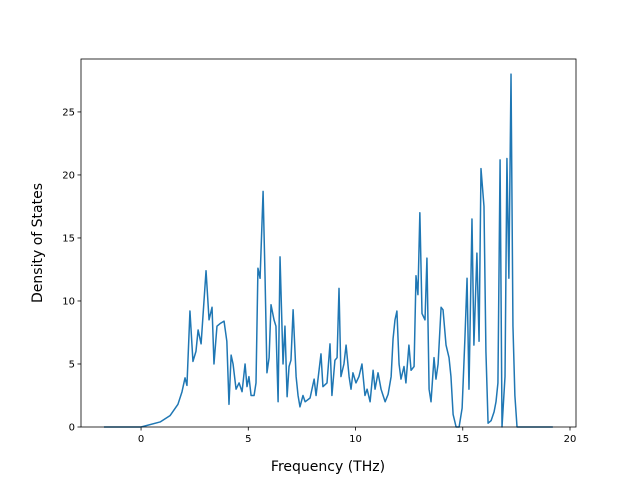 The image size is (640, 480). What do you see at coordinates (68, 112) in the screenshot?
I see `y-tick-label: 25` at bounding box center [68, 112].